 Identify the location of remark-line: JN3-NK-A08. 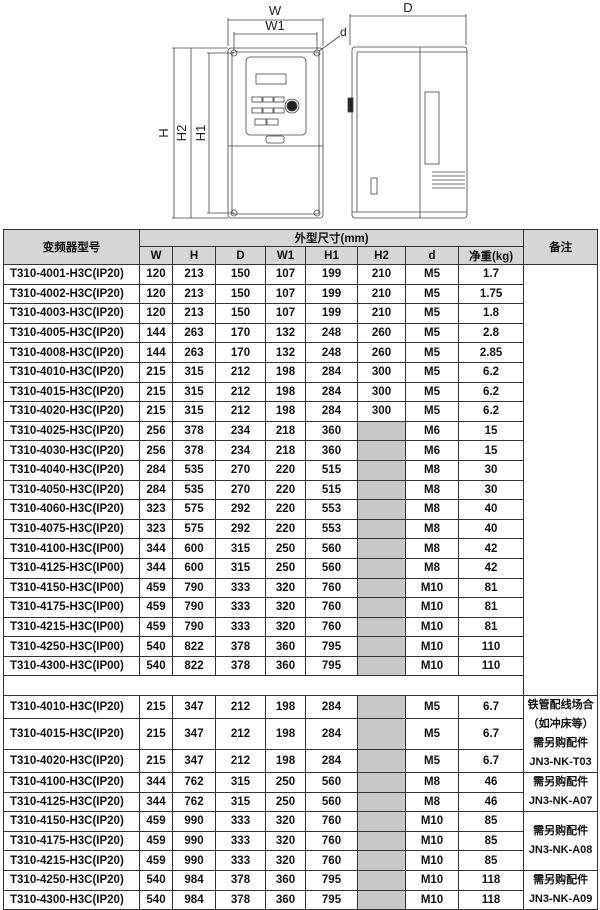
(560, 850).